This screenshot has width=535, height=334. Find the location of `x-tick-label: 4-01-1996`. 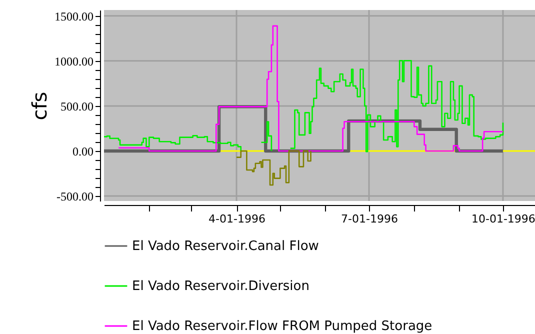

x-tick-label: 4-01-1996 is located at coordinates (237, 219).